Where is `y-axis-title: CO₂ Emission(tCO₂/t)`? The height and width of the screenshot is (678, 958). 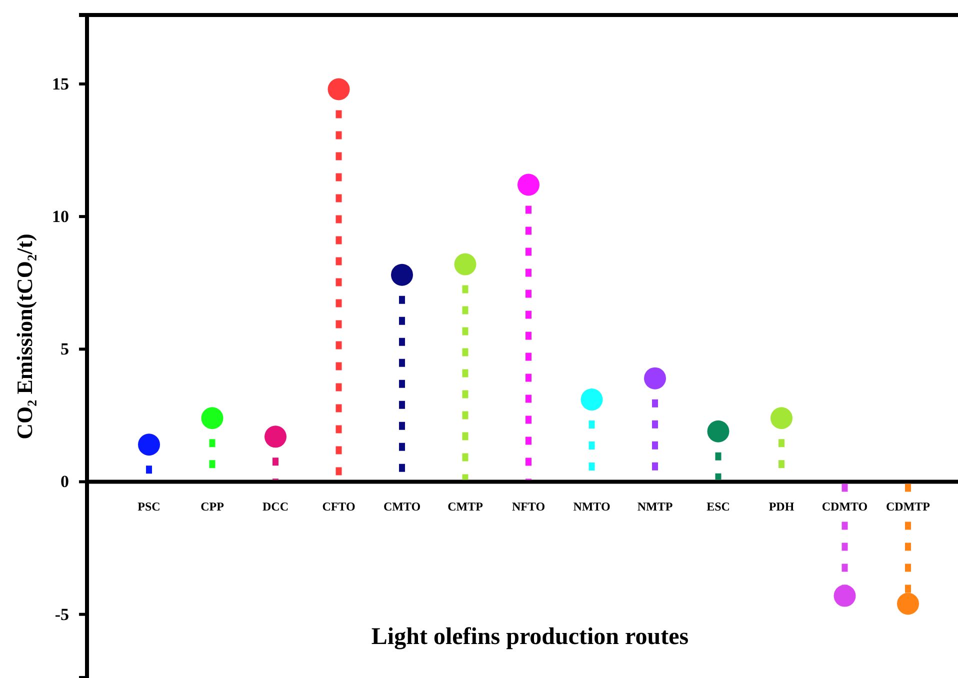 y-axis-title: CO₂ Emission(tCO₂/t) is located at coordinates (24, 337).